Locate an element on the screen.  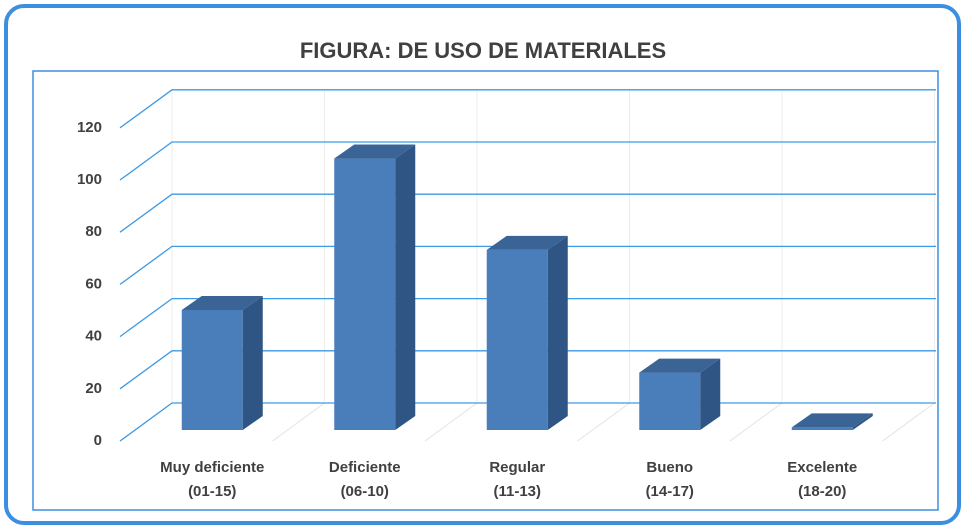
y-tick-label: 40 is located at coordinates (93, 336).